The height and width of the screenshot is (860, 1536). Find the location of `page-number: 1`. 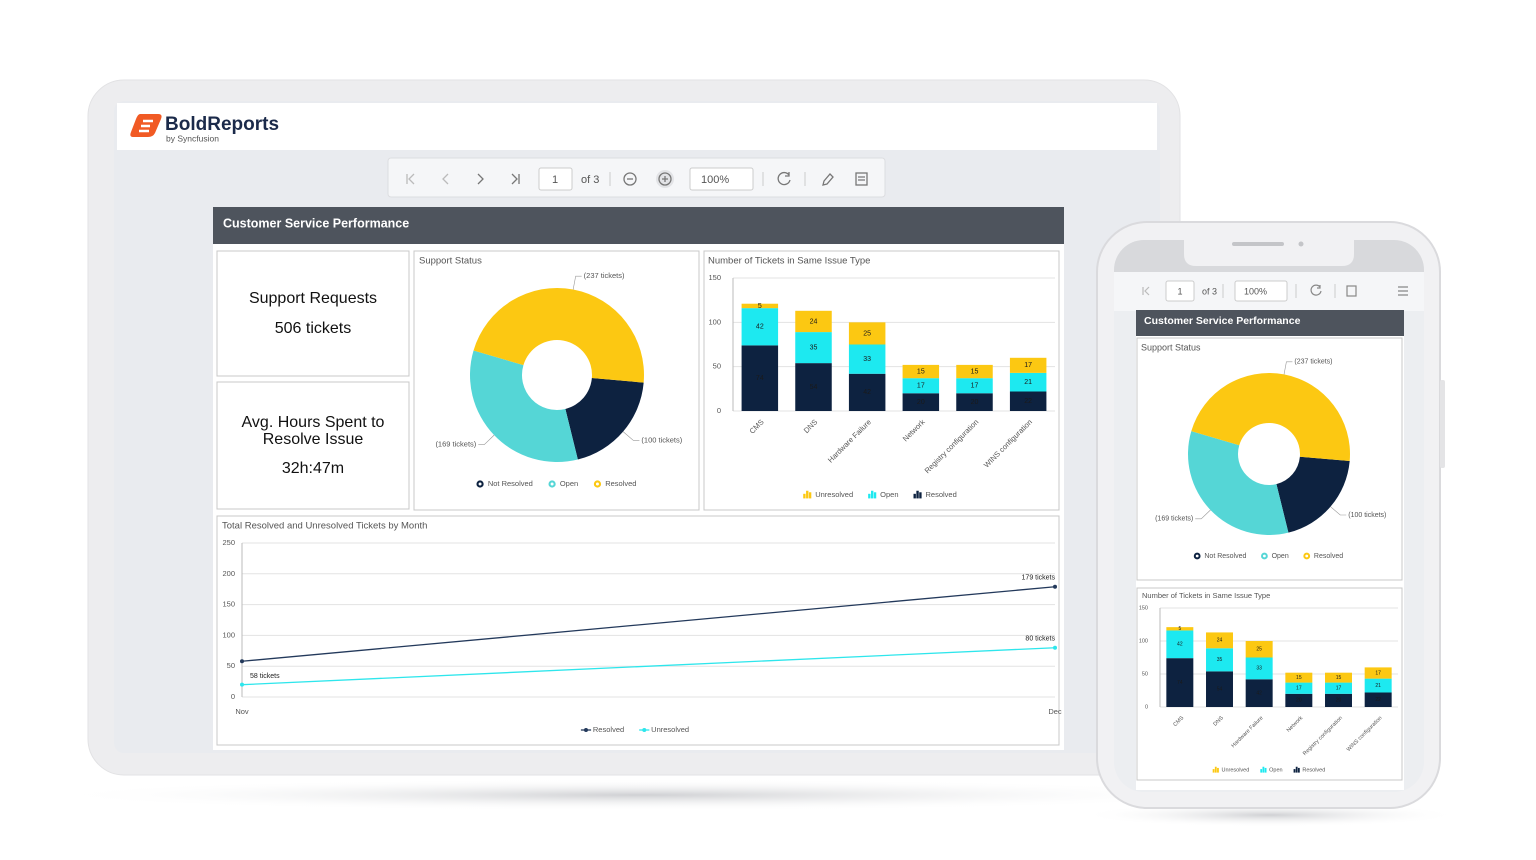

page-number: 1 is located at coordinates (555, 180).